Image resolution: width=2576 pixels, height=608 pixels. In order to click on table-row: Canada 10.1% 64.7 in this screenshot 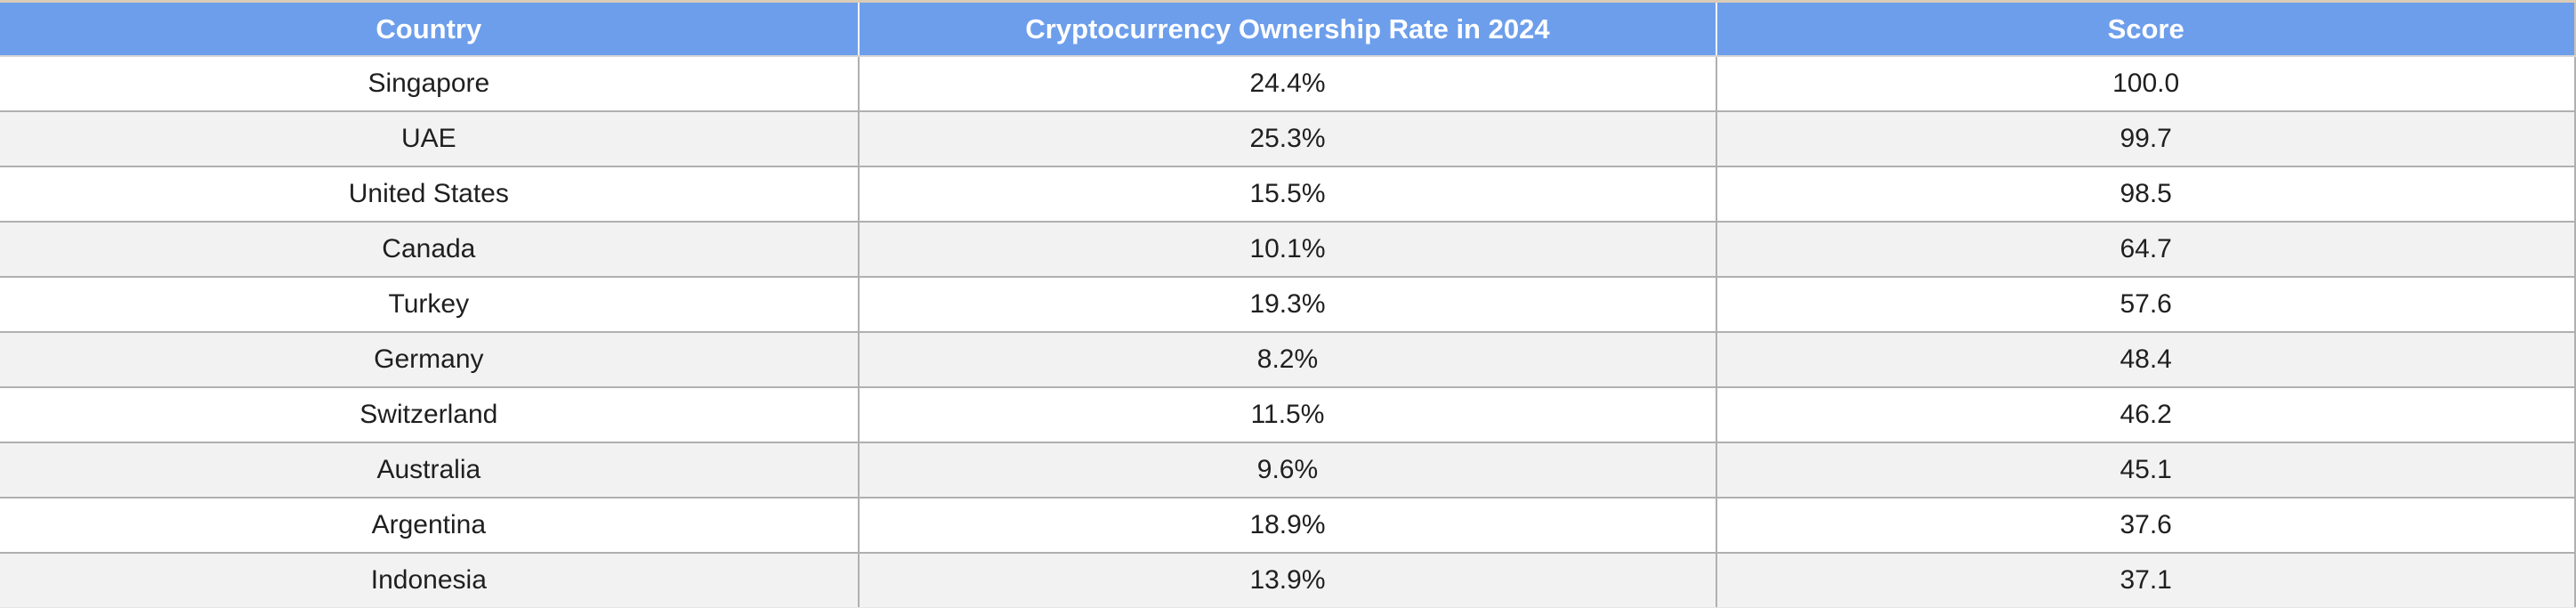, I will do `click(1288, 250)`.